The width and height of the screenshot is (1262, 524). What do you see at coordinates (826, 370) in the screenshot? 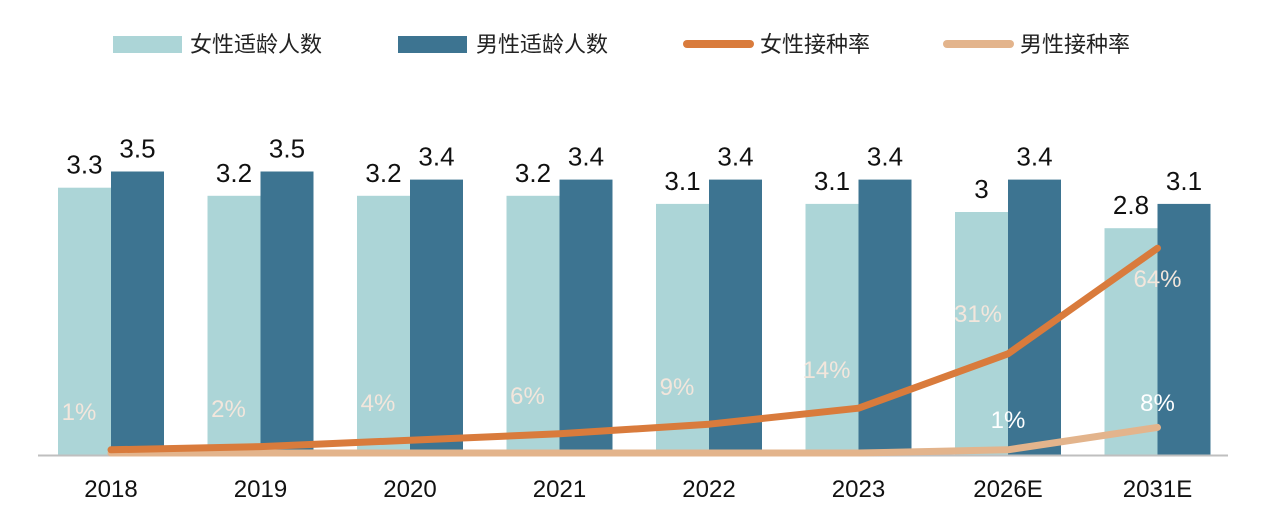
I see `female-rate-label: 14%` at bounding box center [826, 370].